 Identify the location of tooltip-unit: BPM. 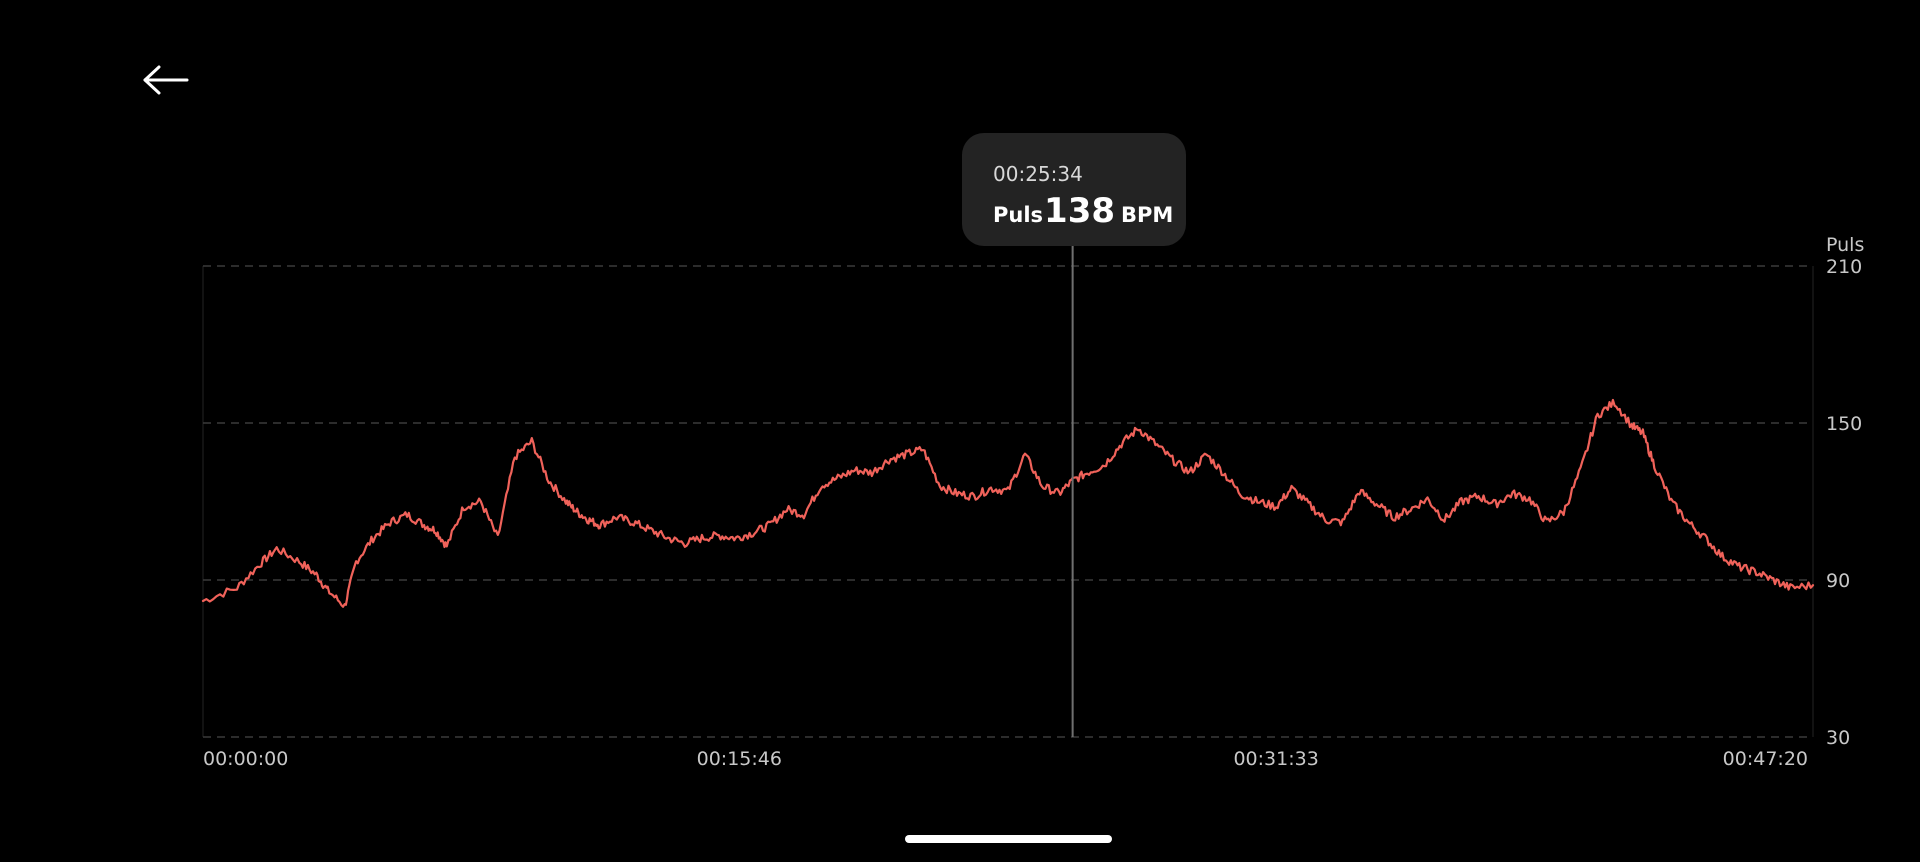
(1147, 215).